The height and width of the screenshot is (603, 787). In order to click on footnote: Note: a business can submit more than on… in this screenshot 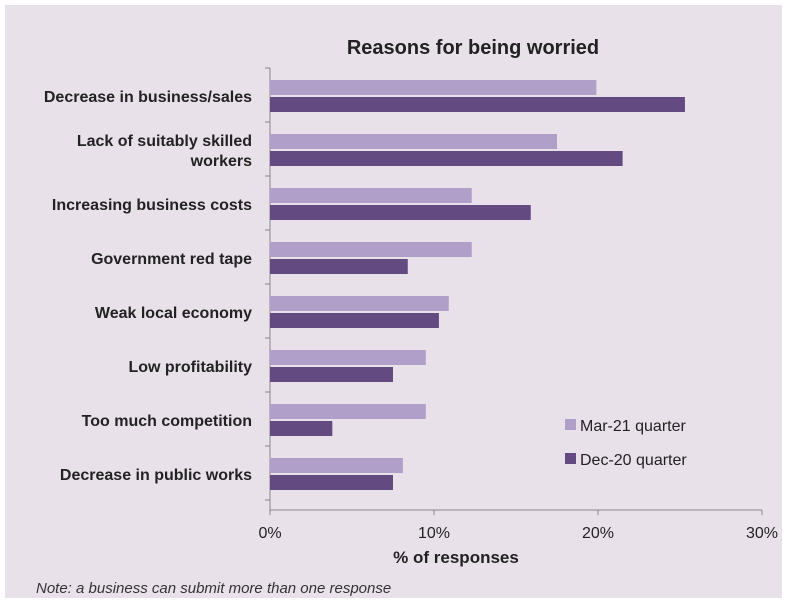, I will do `click(214, 588)`.